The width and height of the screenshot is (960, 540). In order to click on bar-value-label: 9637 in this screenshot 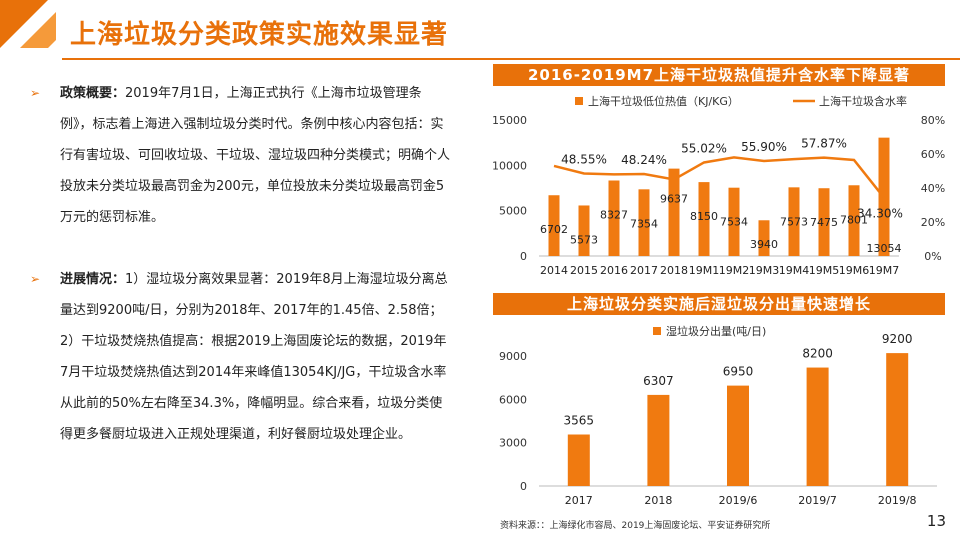, I will do `click(674, 199)`.